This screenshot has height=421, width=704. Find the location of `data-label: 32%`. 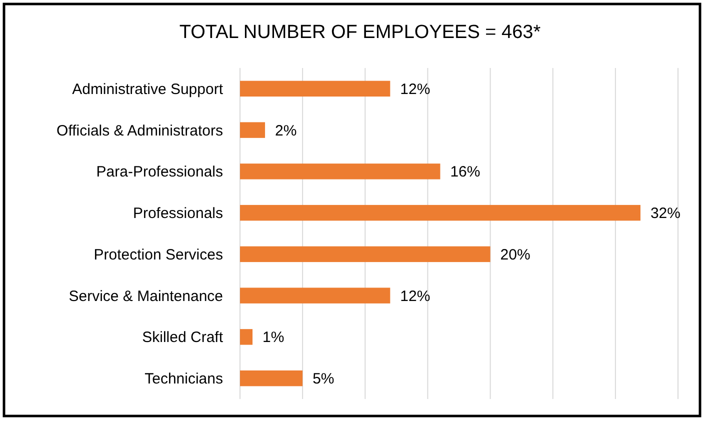

data-label: 32% is located at coordinates (665, 213).